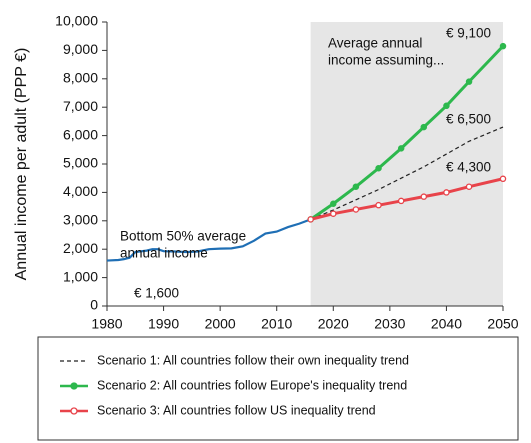 The image size is (531, 443). I want to click on y-tick-label: 10,000, so click(76, 21).